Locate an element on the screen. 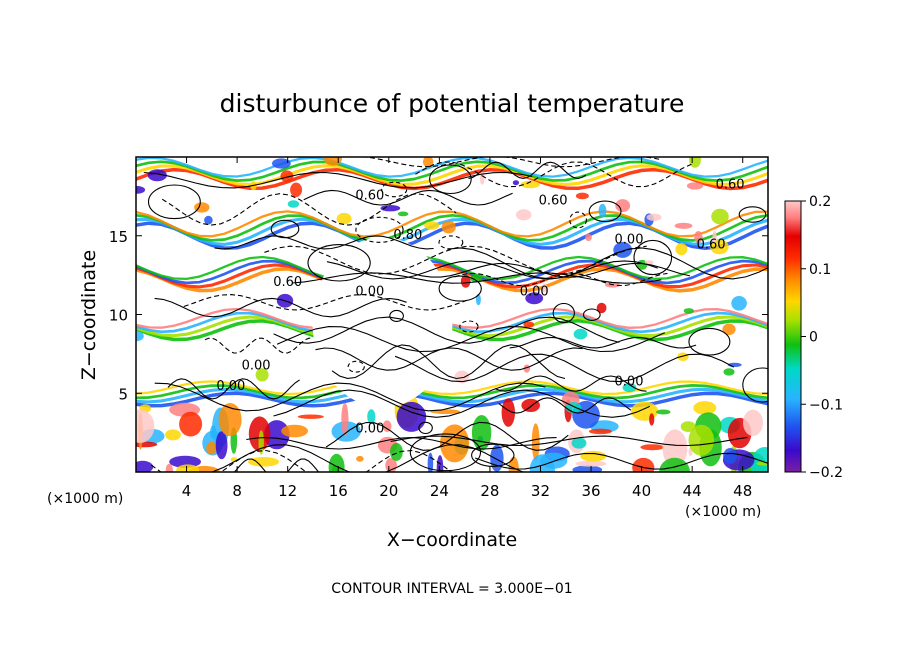 The height and width of the screenshot is (654, 904). x-tick-label: 28 is located at coordinates (489, 491).